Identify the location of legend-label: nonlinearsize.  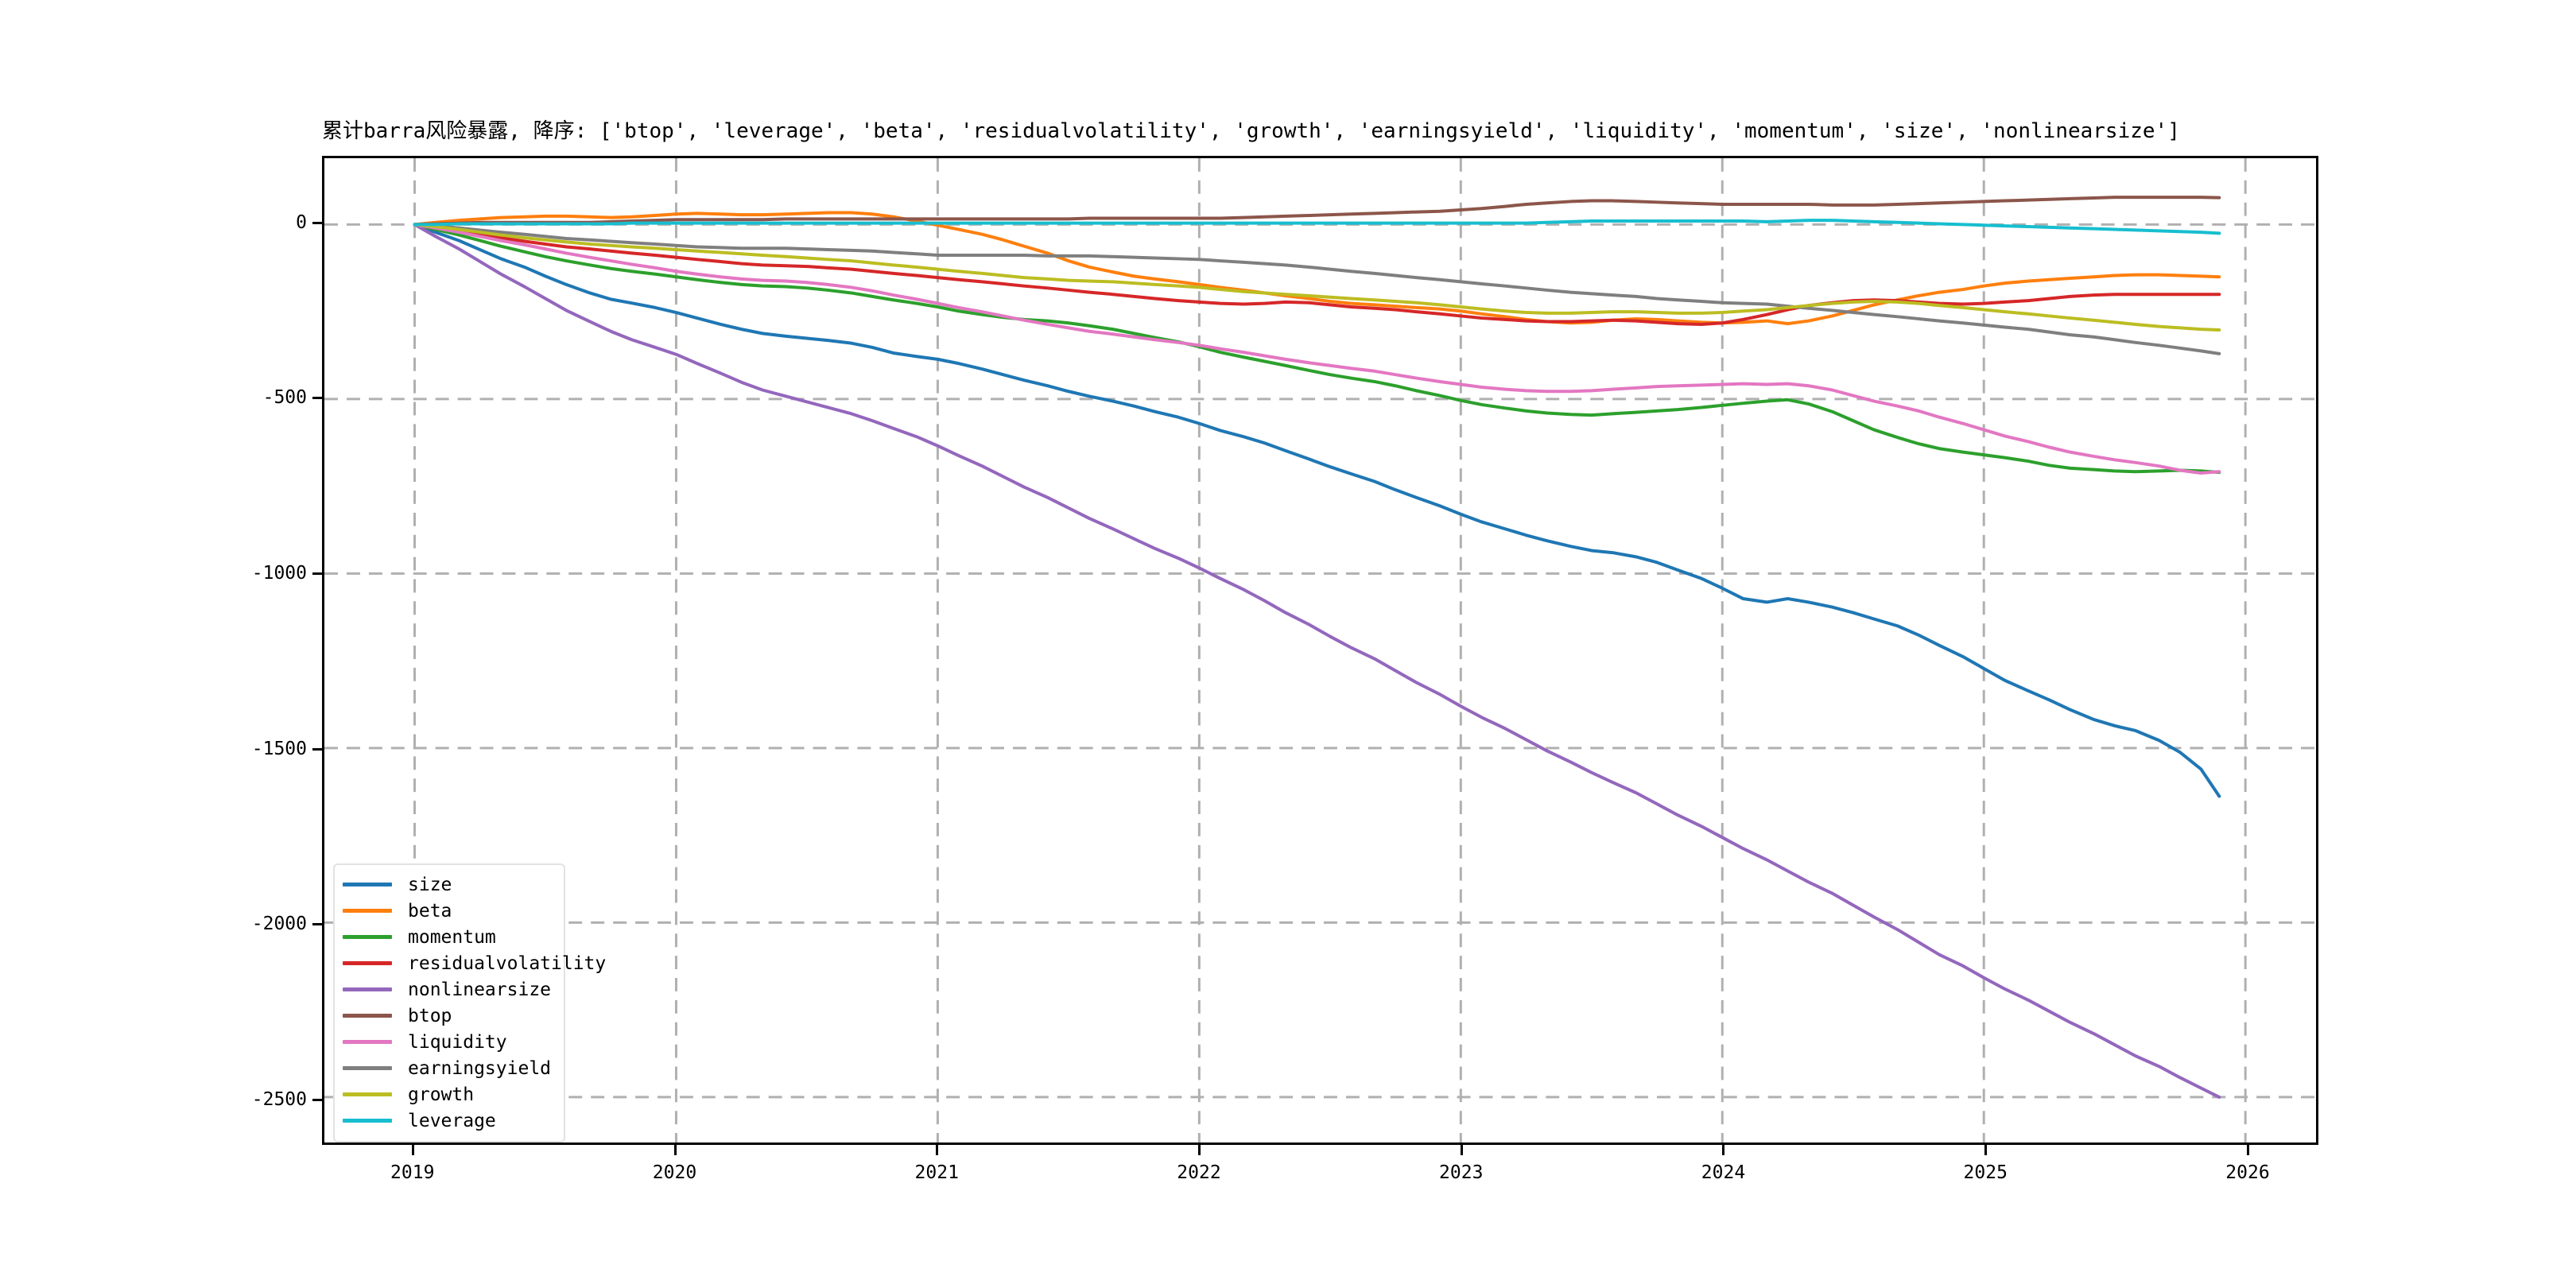
(480, 990).